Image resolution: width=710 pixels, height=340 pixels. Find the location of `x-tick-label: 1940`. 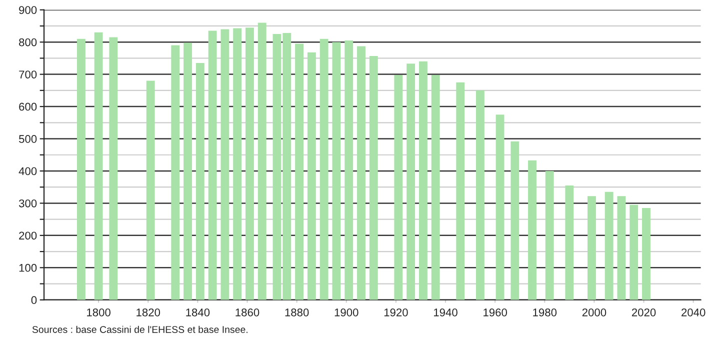

x-tick-label: 1940 is located at coordinates (446, 312).